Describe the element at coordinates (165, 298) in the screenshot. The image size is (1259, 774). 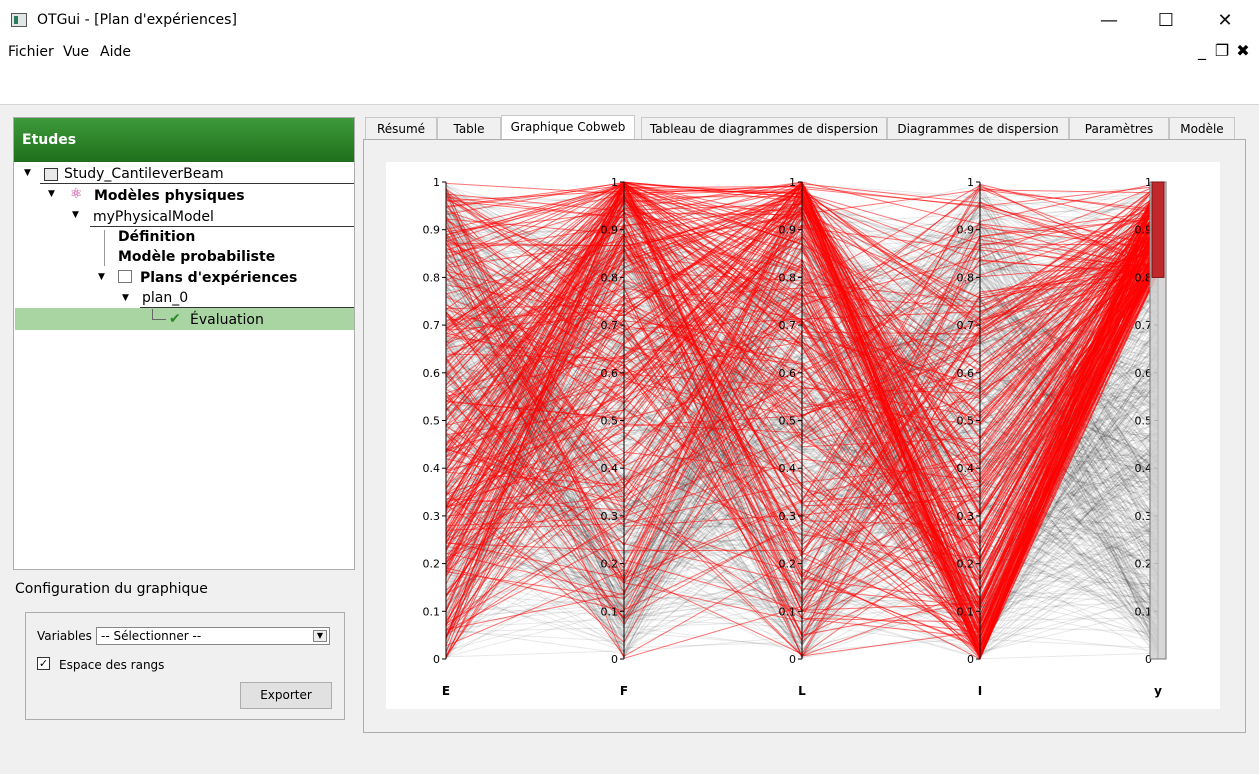
I see `tree-item-plan: plan_0` at that location.